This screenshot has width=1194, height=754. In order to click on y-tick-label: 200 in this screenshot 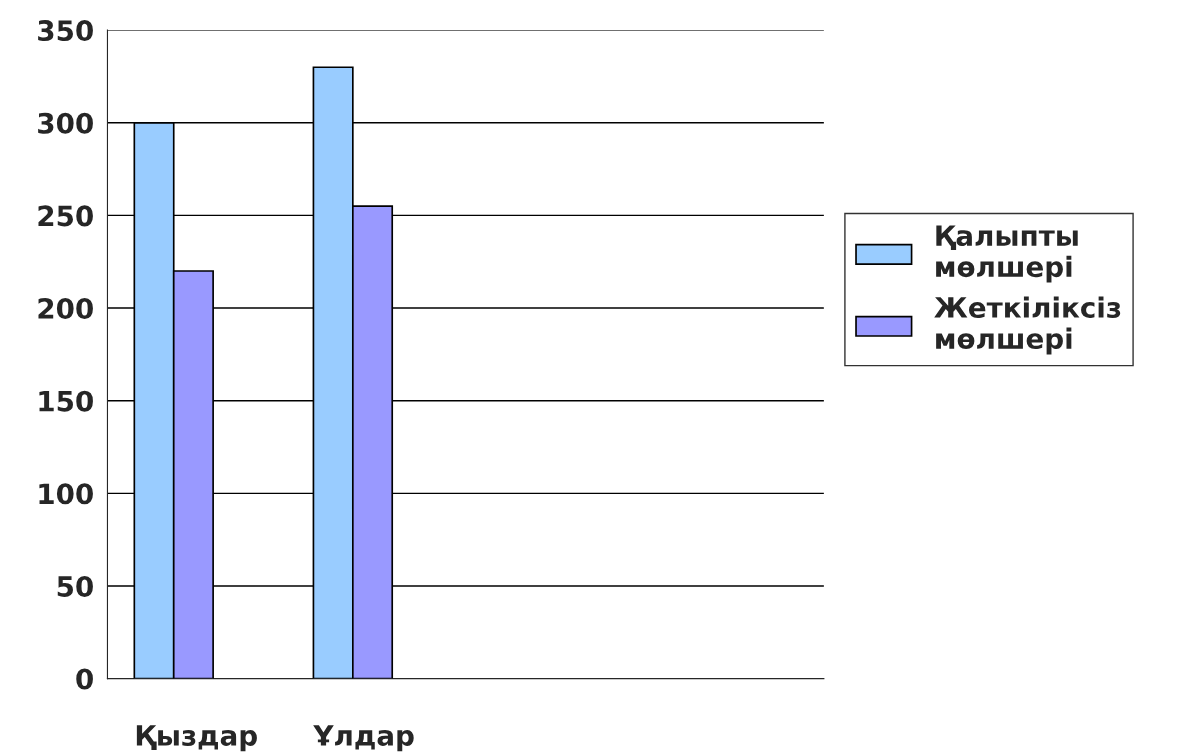, I will do `click(65, 309)`.